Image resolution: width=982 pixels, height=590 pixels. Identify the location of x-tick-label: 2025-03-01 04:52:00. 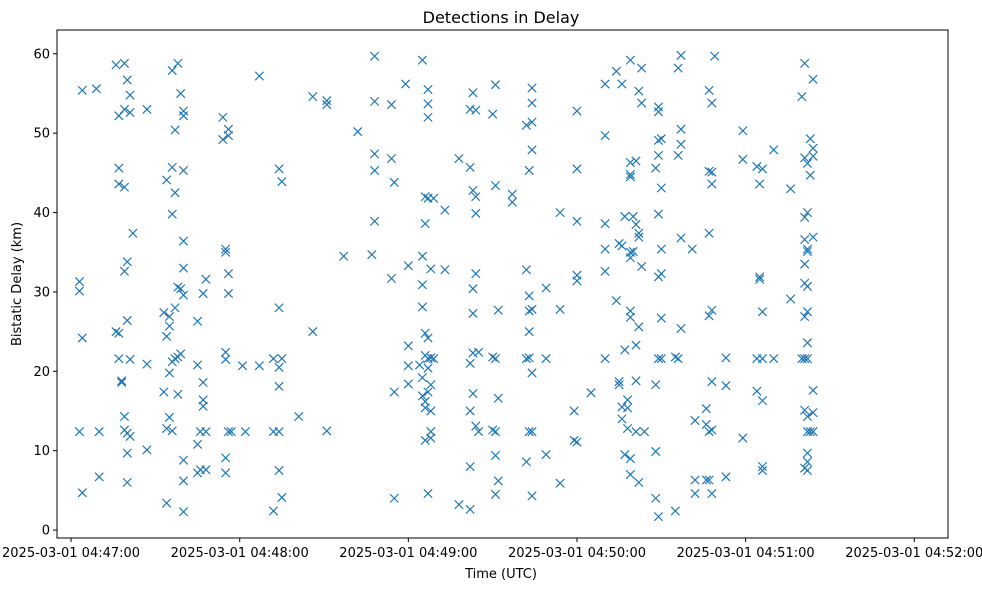
(913, 553).